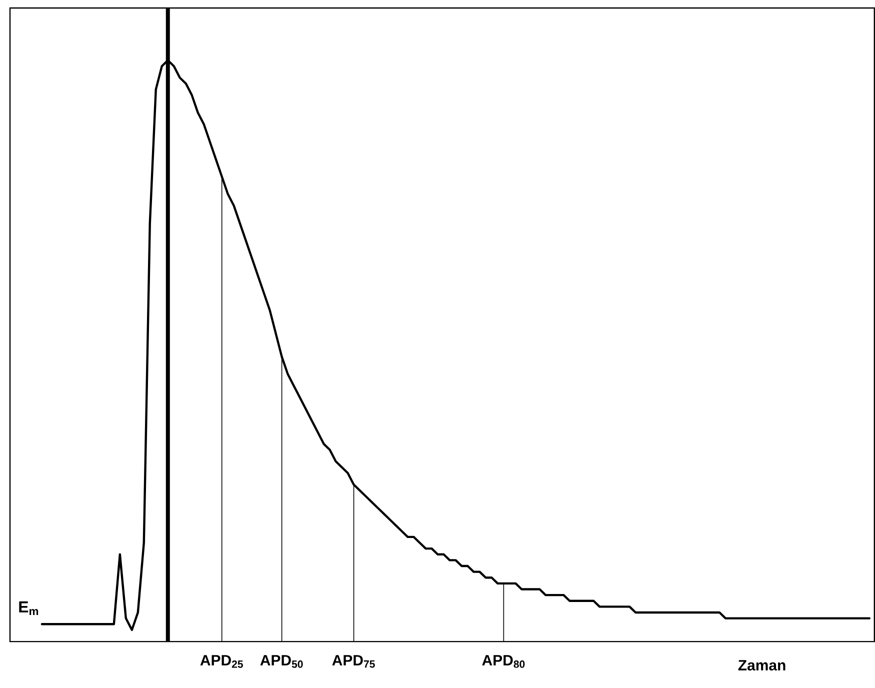 The width and height of the screenshot is (875, 688). What do you see at coordinates (503, 661) in the screenshot?
I see `x-tick-label: APD$_{80}$` at bounding box center [503, 661].